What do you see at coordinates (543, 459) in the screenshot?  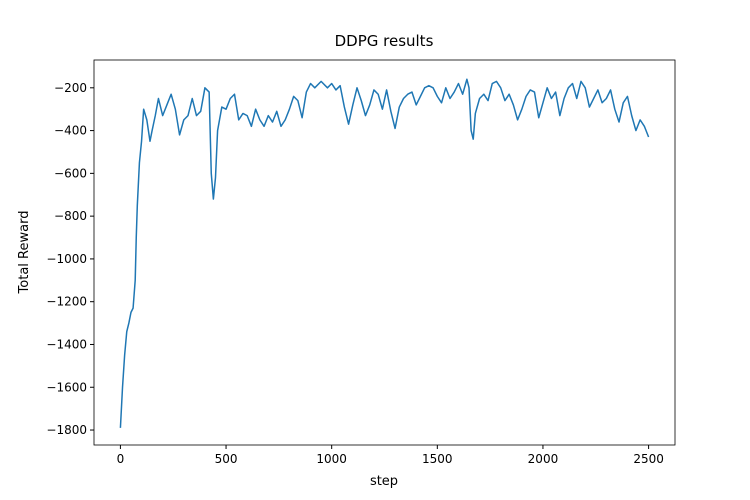 I see `x-tick-label: 2000` at bounding box center [543, 459].